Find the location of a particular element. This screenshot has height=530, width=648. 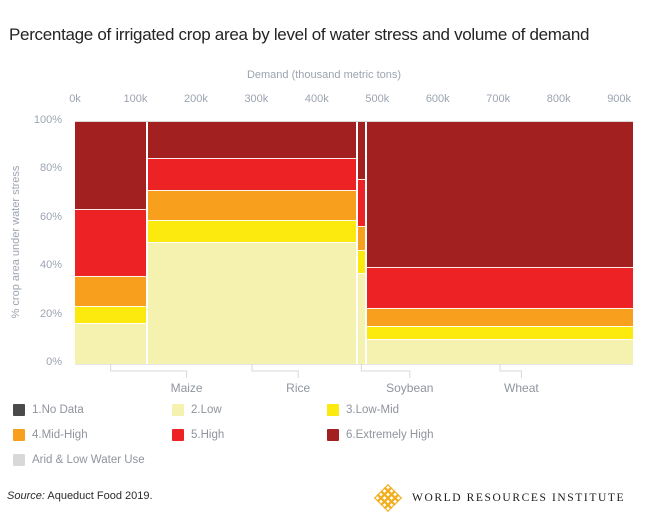

wri-logo: WORLD RESOURCES INSTITUTE is located at coordinates (499, 498).